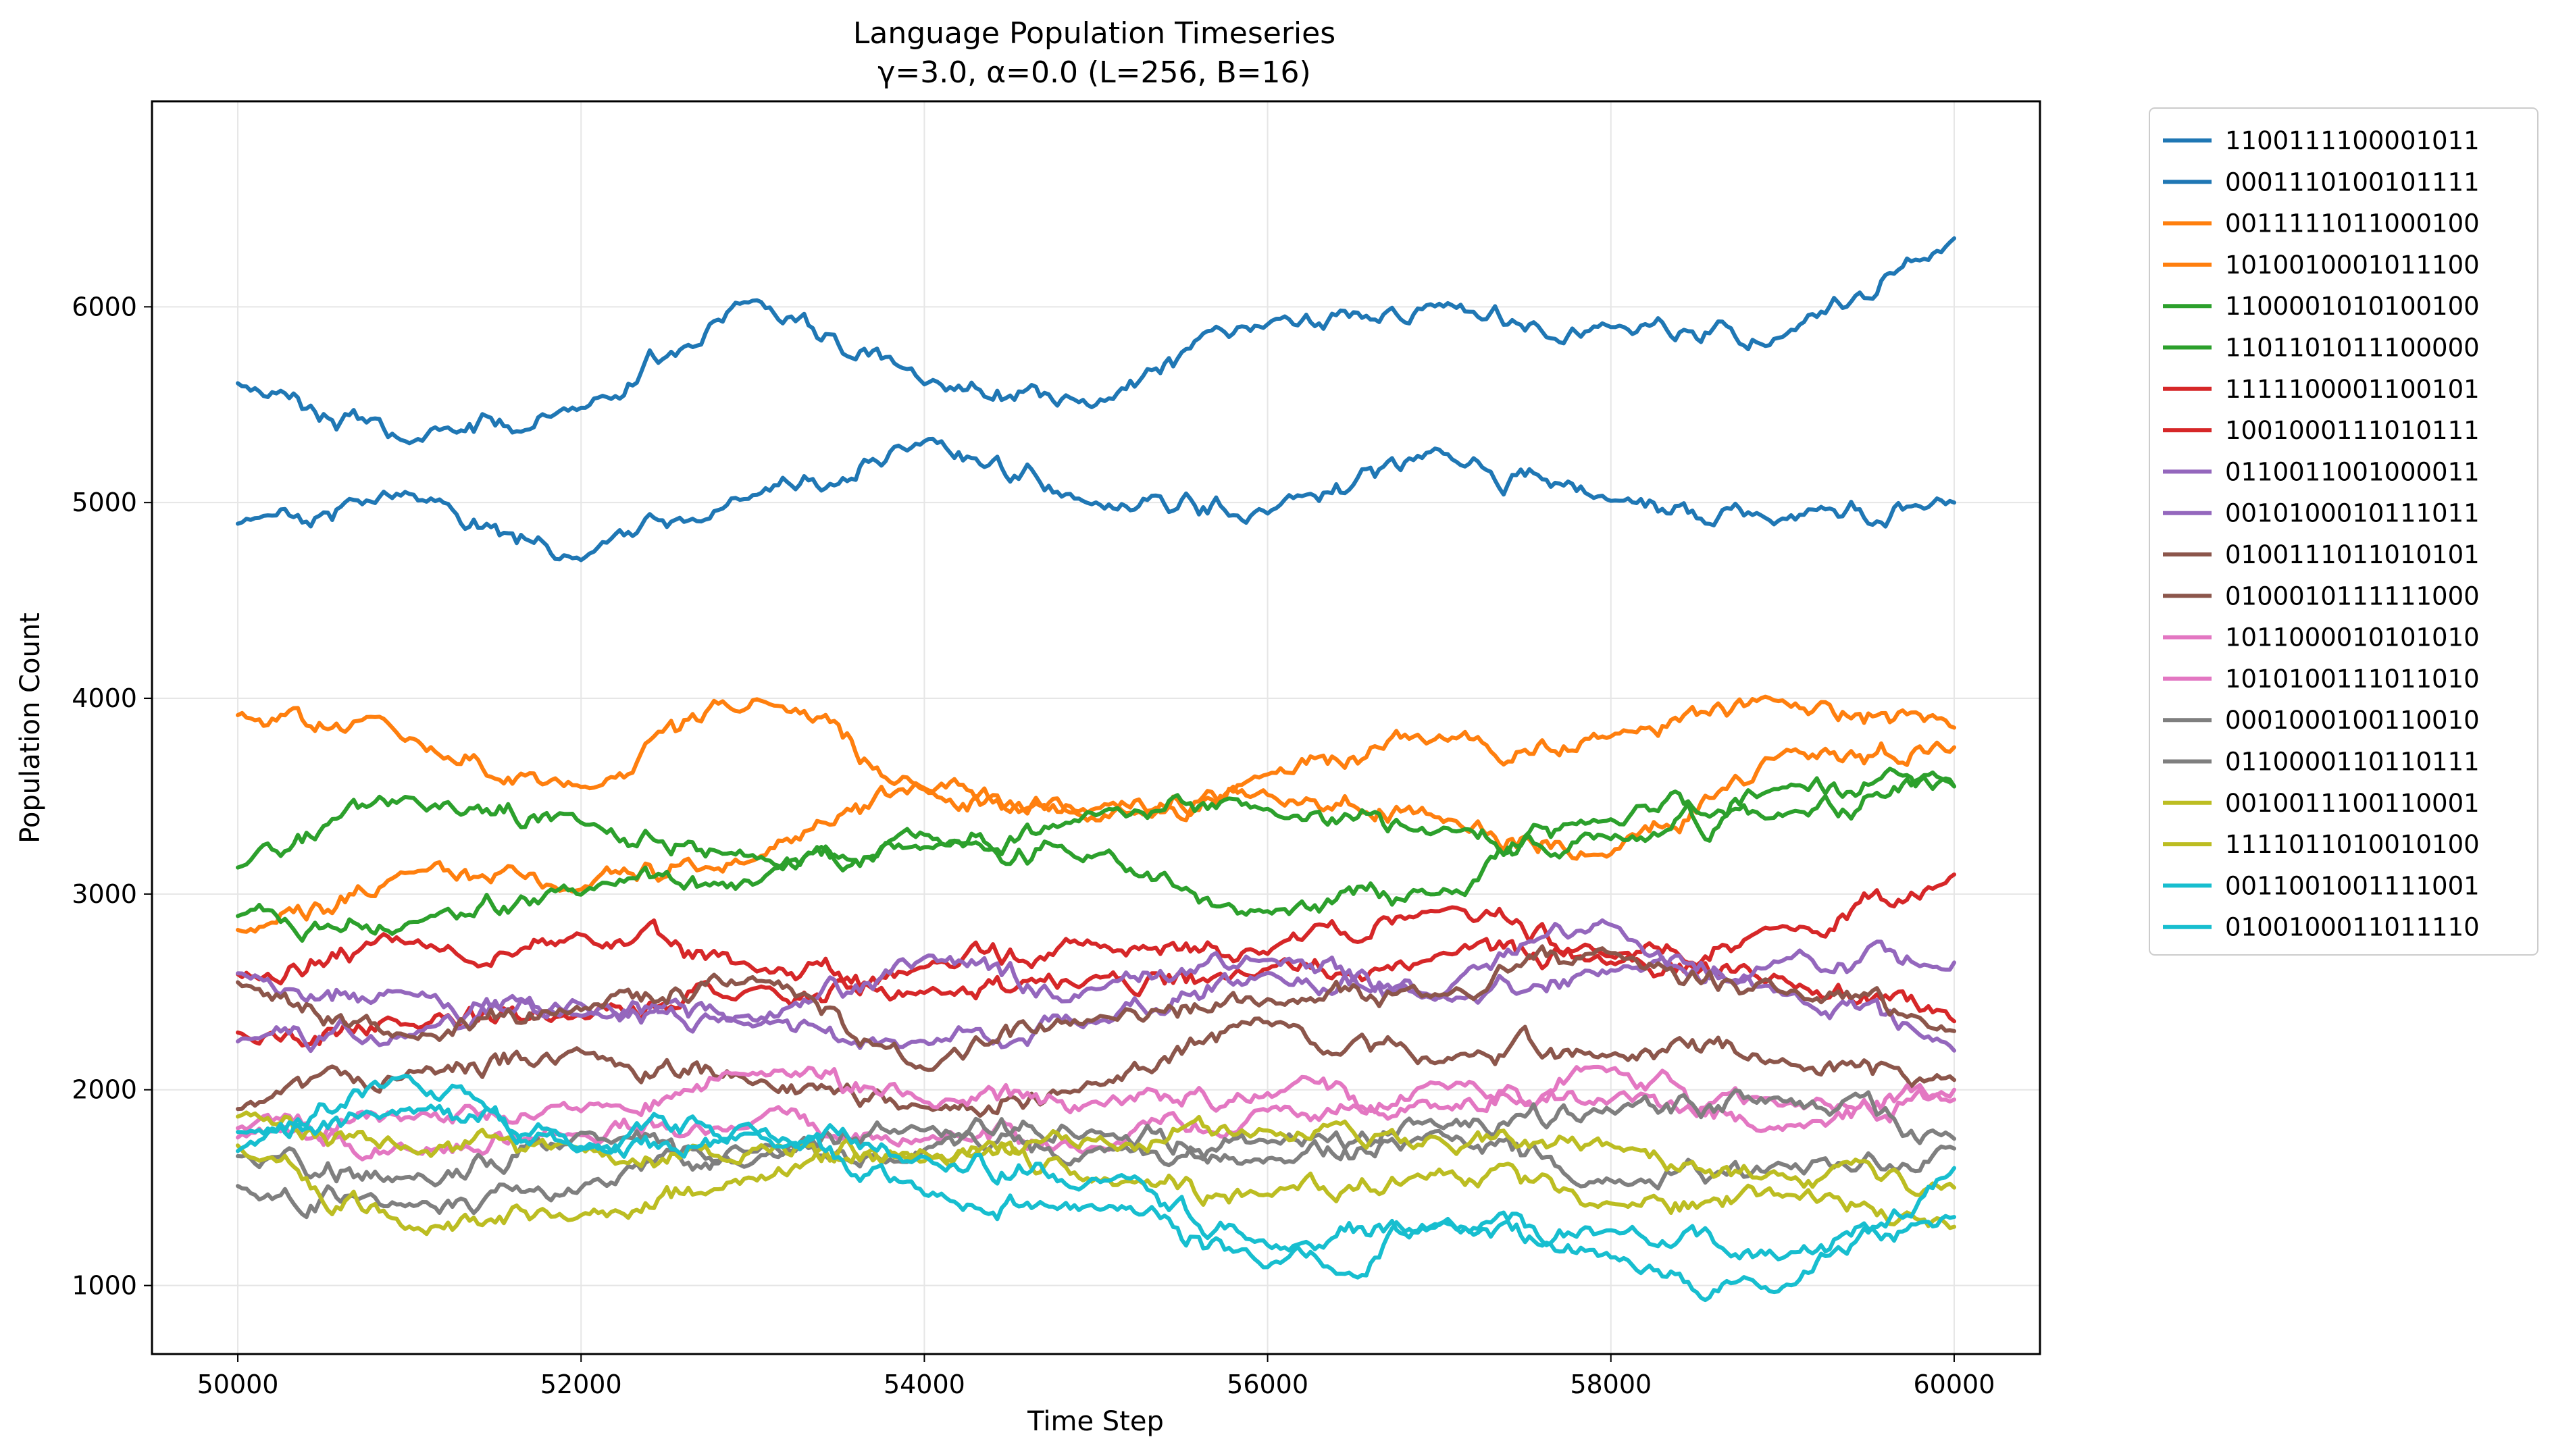 Image resolution: width=2552 pixels, height=1456 pixels. Describe the element at coordinates (2352, 679) in the screenshot. I see `legend-label: 1010100111011010` at that location.